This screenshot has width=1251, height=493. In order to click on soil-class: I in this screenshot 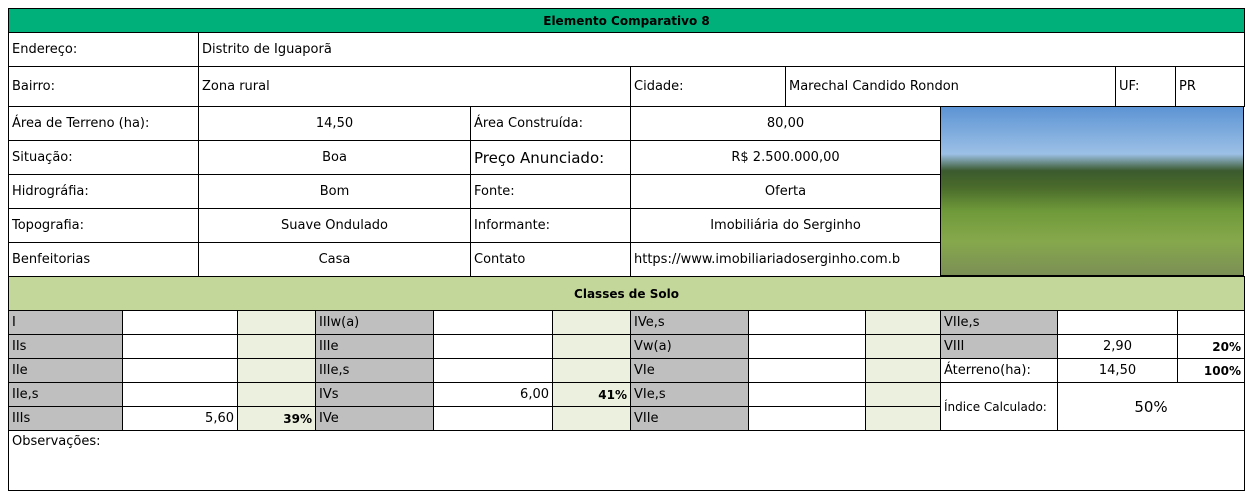, I will do `click(65, 322)`.